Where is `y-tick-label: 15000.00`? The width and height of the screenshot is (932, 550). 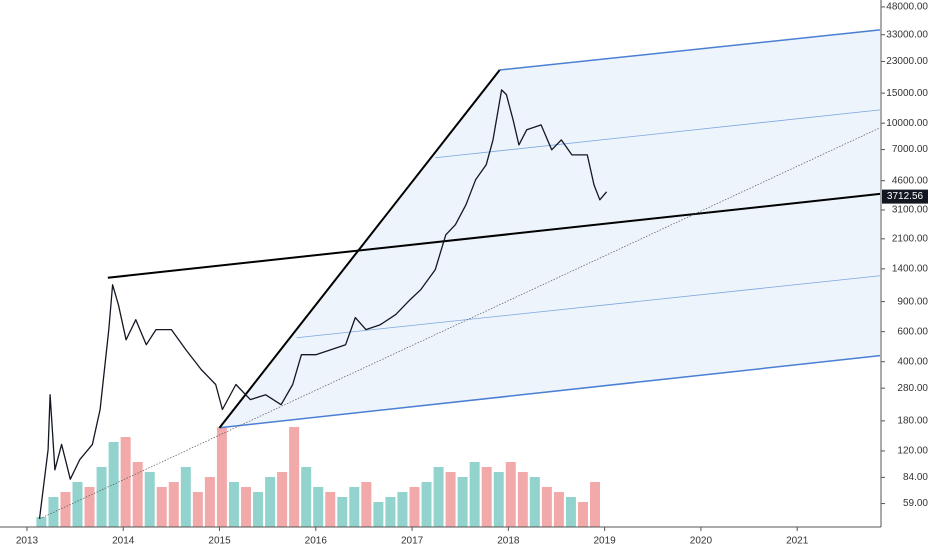
y-tick-label: 15000.00 is located at coordinates (907, 93).